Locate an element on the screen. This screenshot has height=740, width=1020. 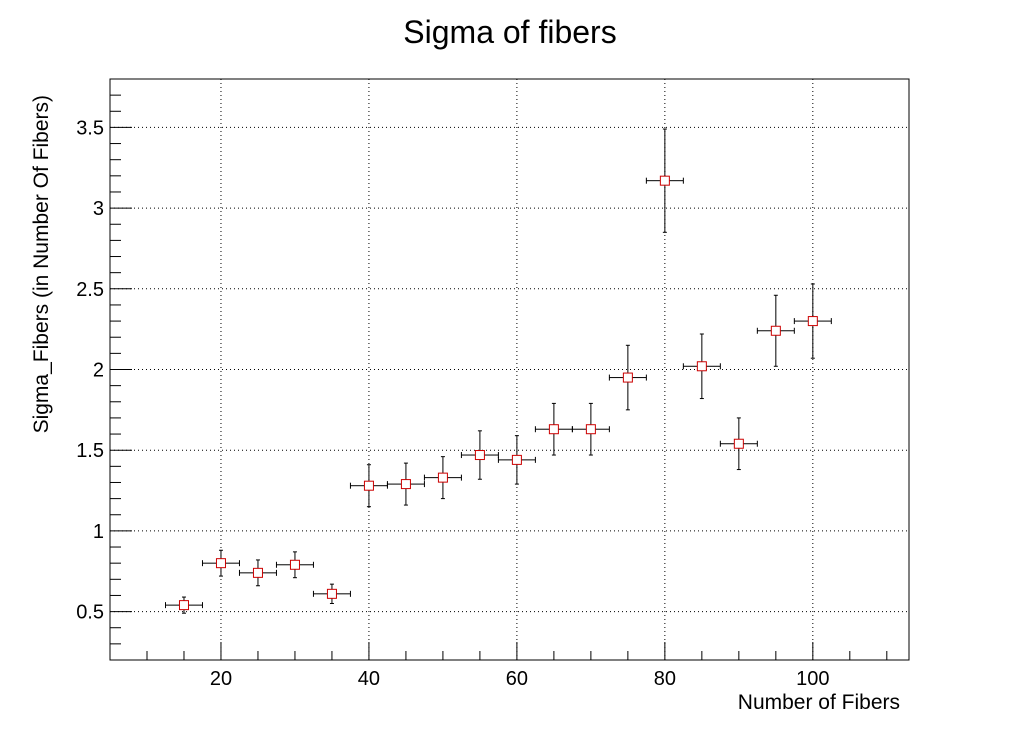
y-tick-label: 1 is located at coordinates (98, 532).